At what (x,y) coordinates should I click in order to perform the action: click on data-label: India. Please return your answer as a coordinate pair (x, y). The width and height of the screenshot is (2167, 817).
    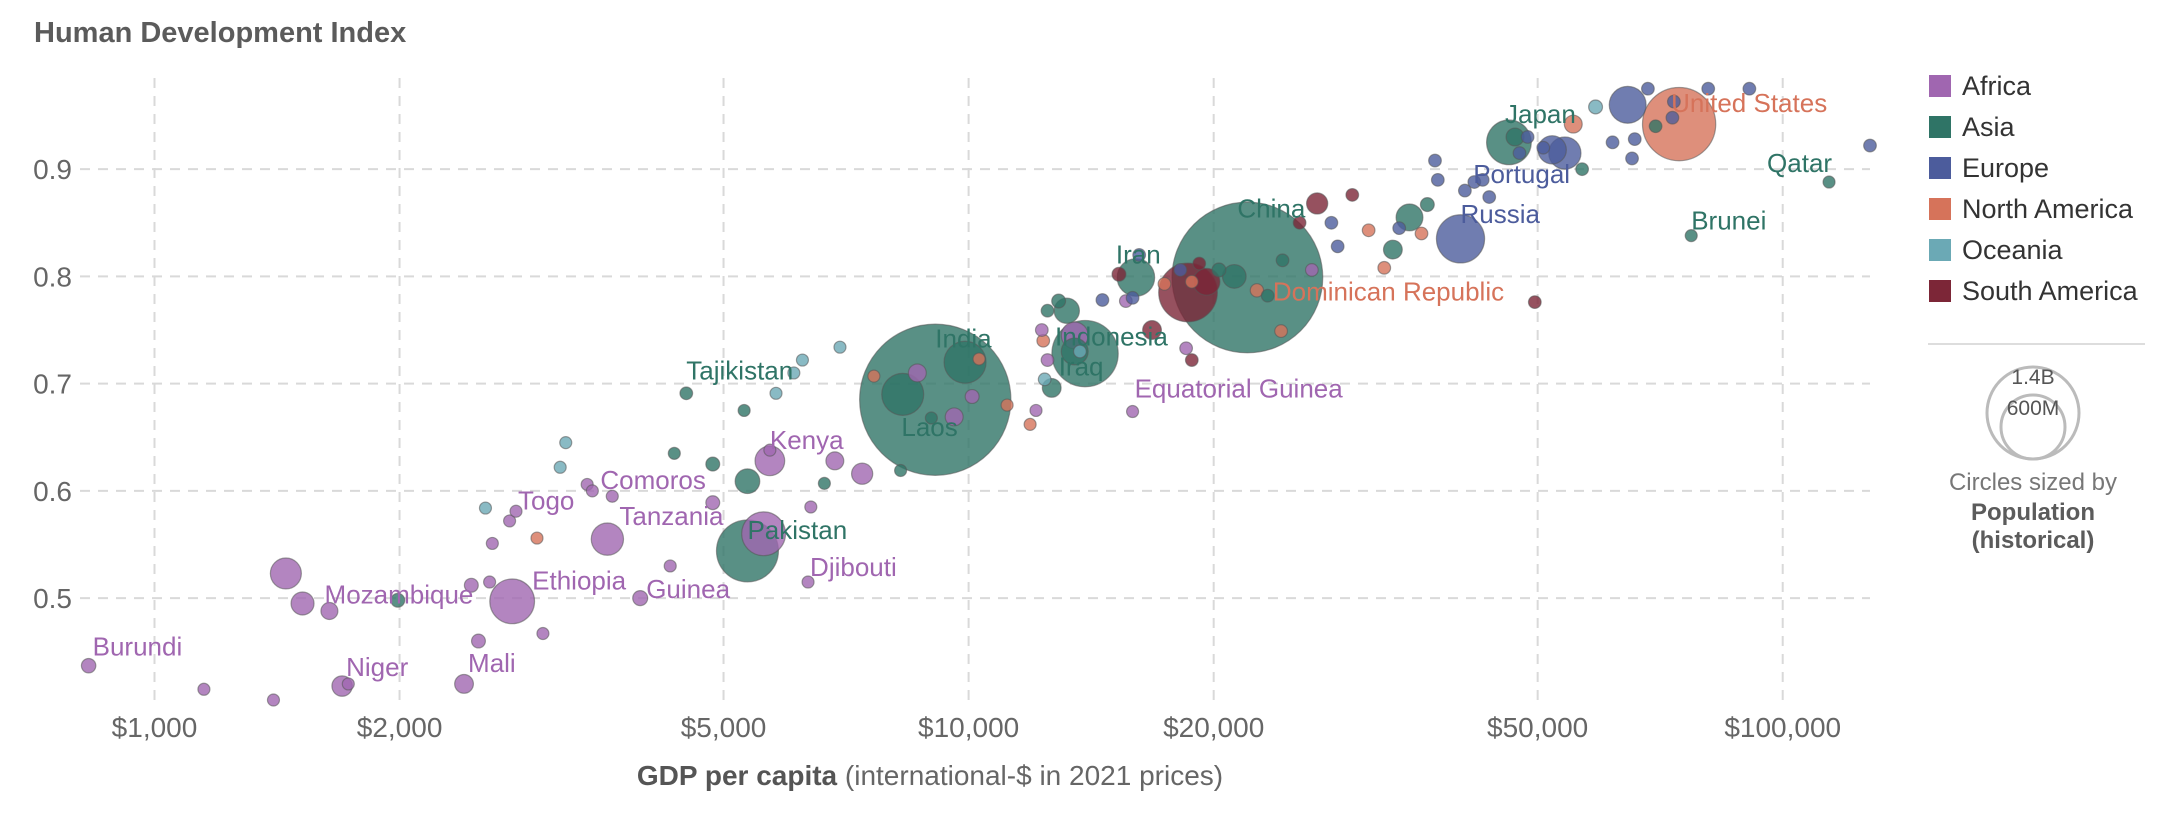
    Looking at the image, I should click on (963, 339).